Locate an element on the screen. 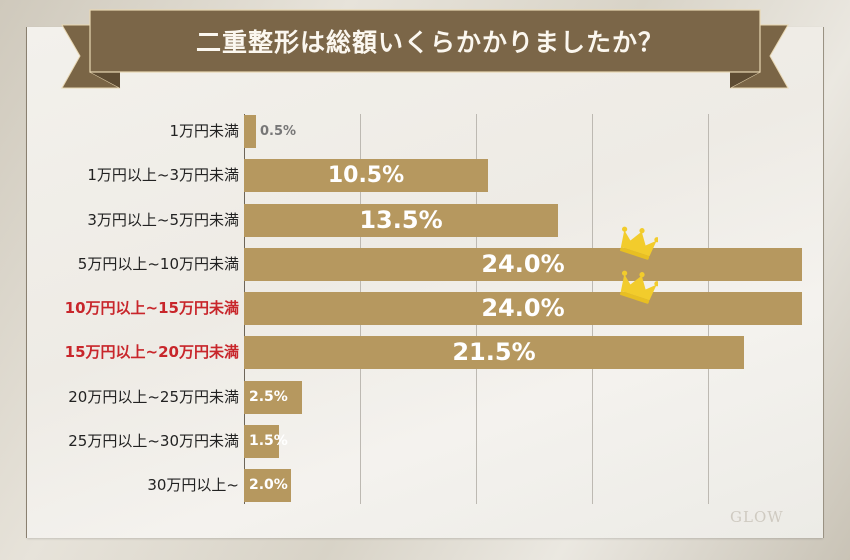  value-label: 1.5% is located at coordinates (268, 441).